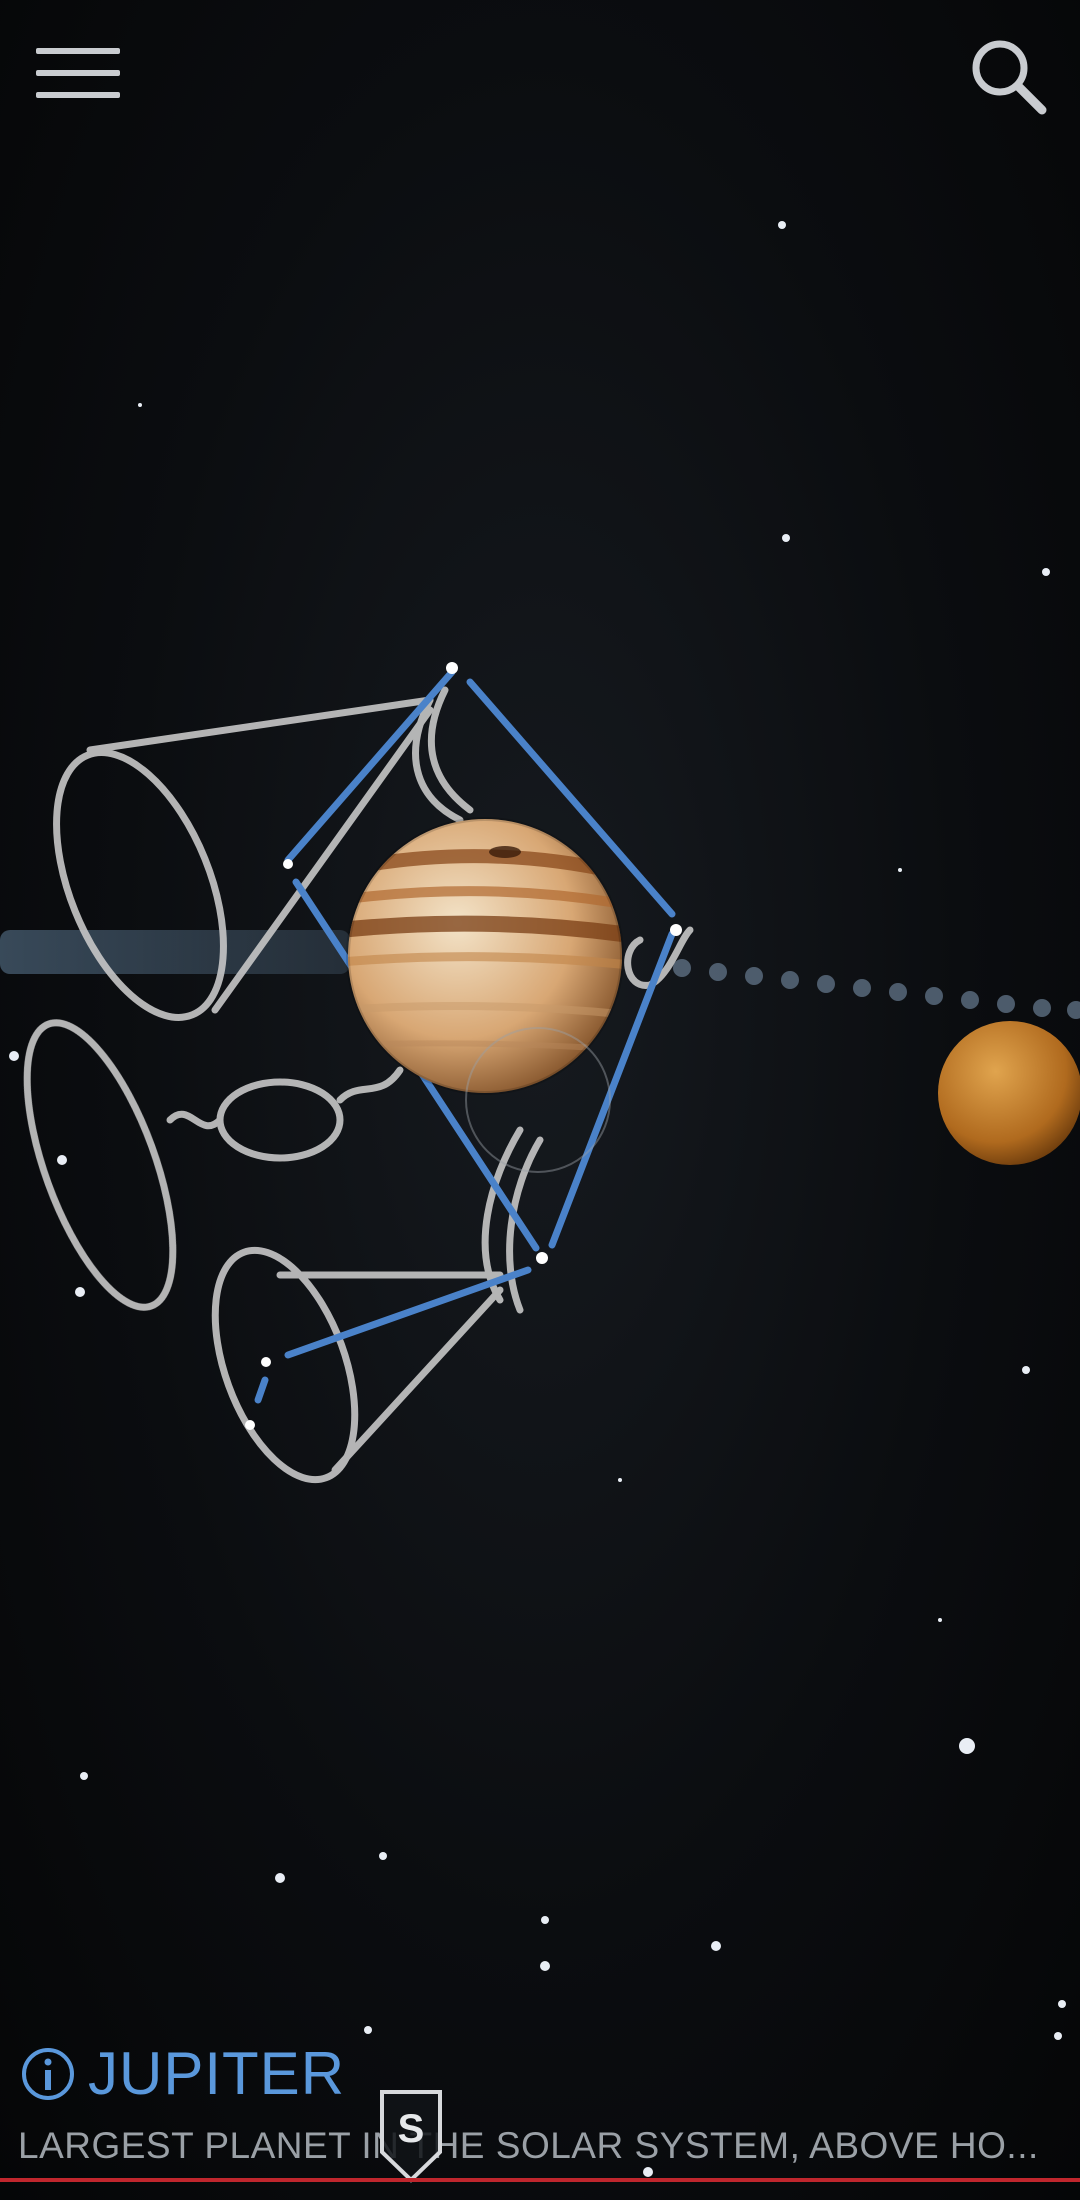 The height and width of the screenshot is (2200, 1080). I want to click on hamburger-menu-icon, so click(78, 51).